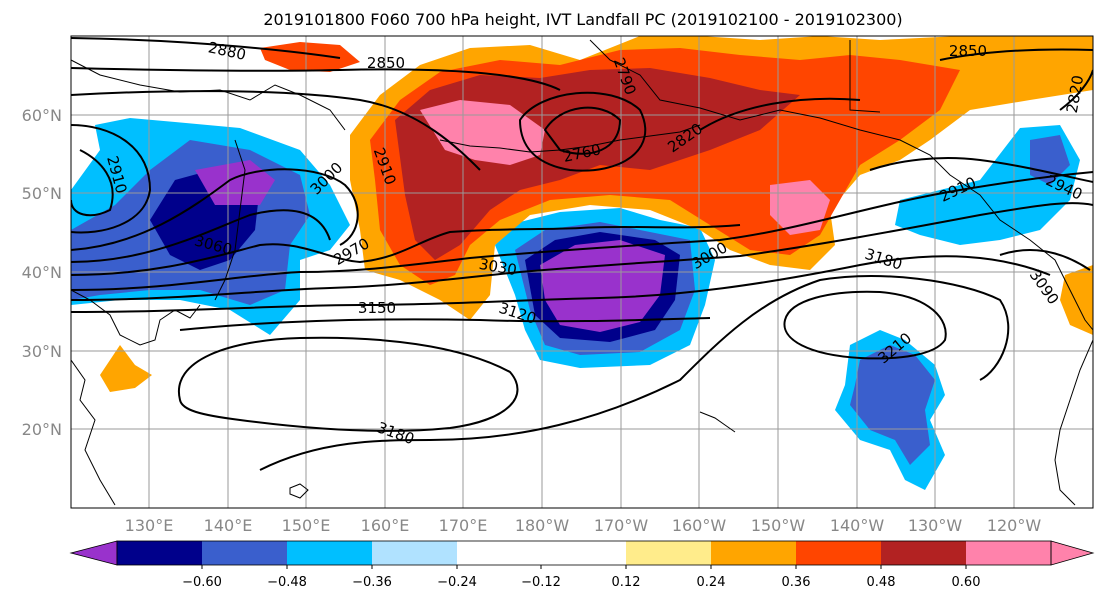 The image size is (1105, 601). What do you see at coordinates (778, 525) in the screenshot?
I see `lon-label: 150°W` at bounding box center [778, 525].